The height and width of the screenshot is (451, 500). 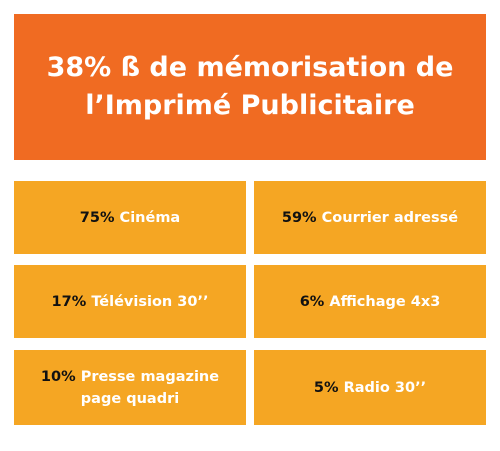 What do you see at coordinates (385, 387) in the screenshot?
I see `stat-label: Radio 30’’` at bounding box center [385, 387].